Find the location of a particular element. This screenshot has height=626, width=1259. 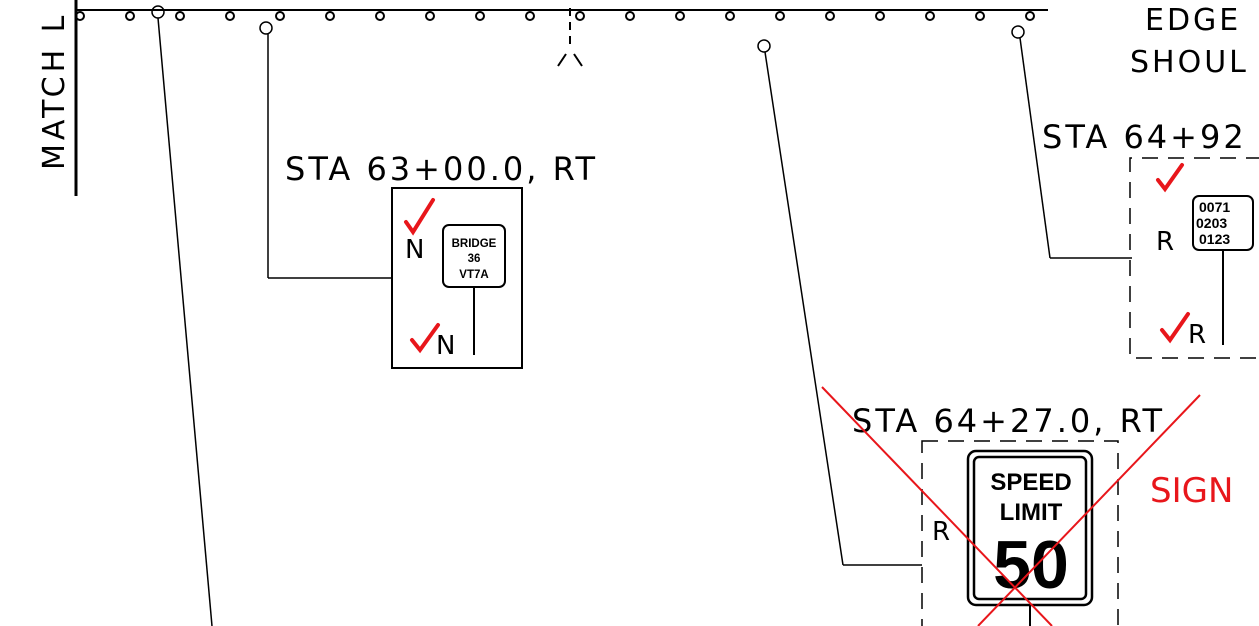

bridge-sign-box is located at coordinates (457, 278).